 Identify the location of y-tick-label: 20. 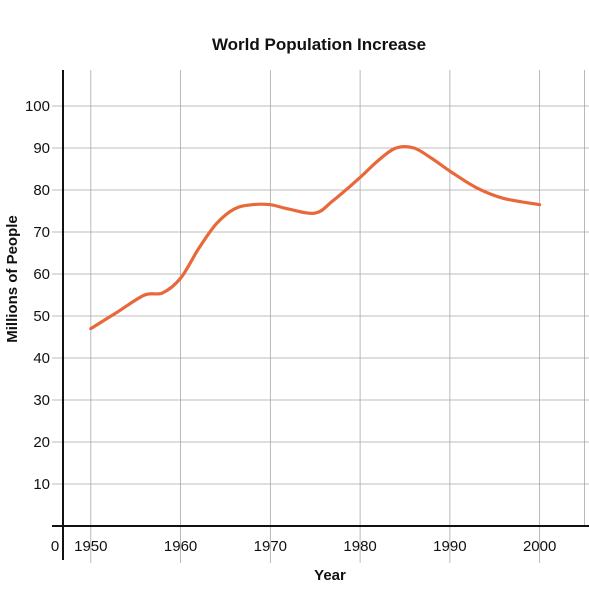
(41, 442).